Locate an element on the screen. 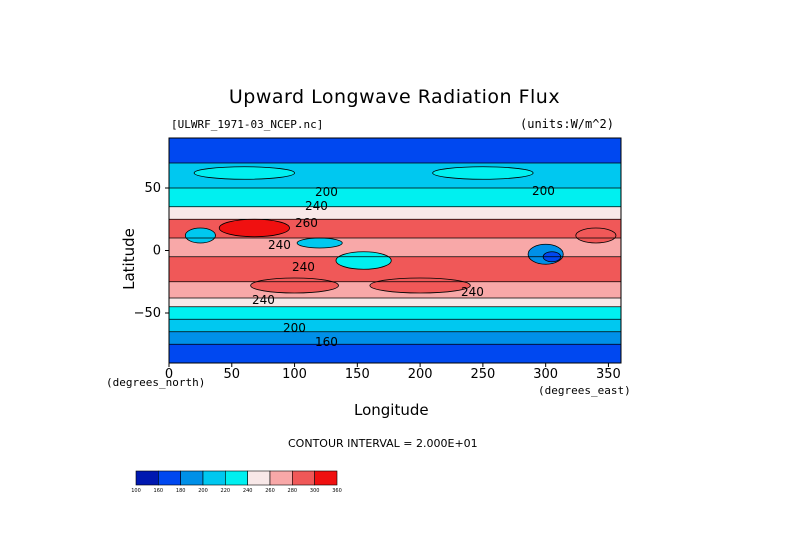  x-axis-label: Longitude is located at coordinates (391, 410).